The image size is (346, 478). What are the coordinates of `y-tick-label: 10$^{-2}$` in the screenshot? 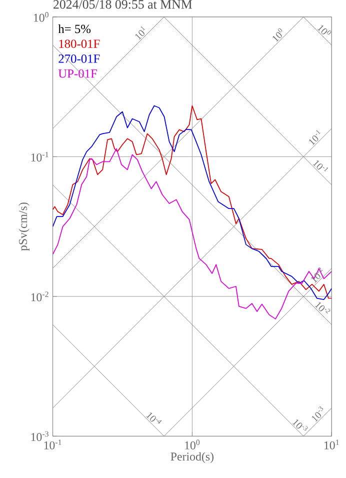 It's located at (40, 297).